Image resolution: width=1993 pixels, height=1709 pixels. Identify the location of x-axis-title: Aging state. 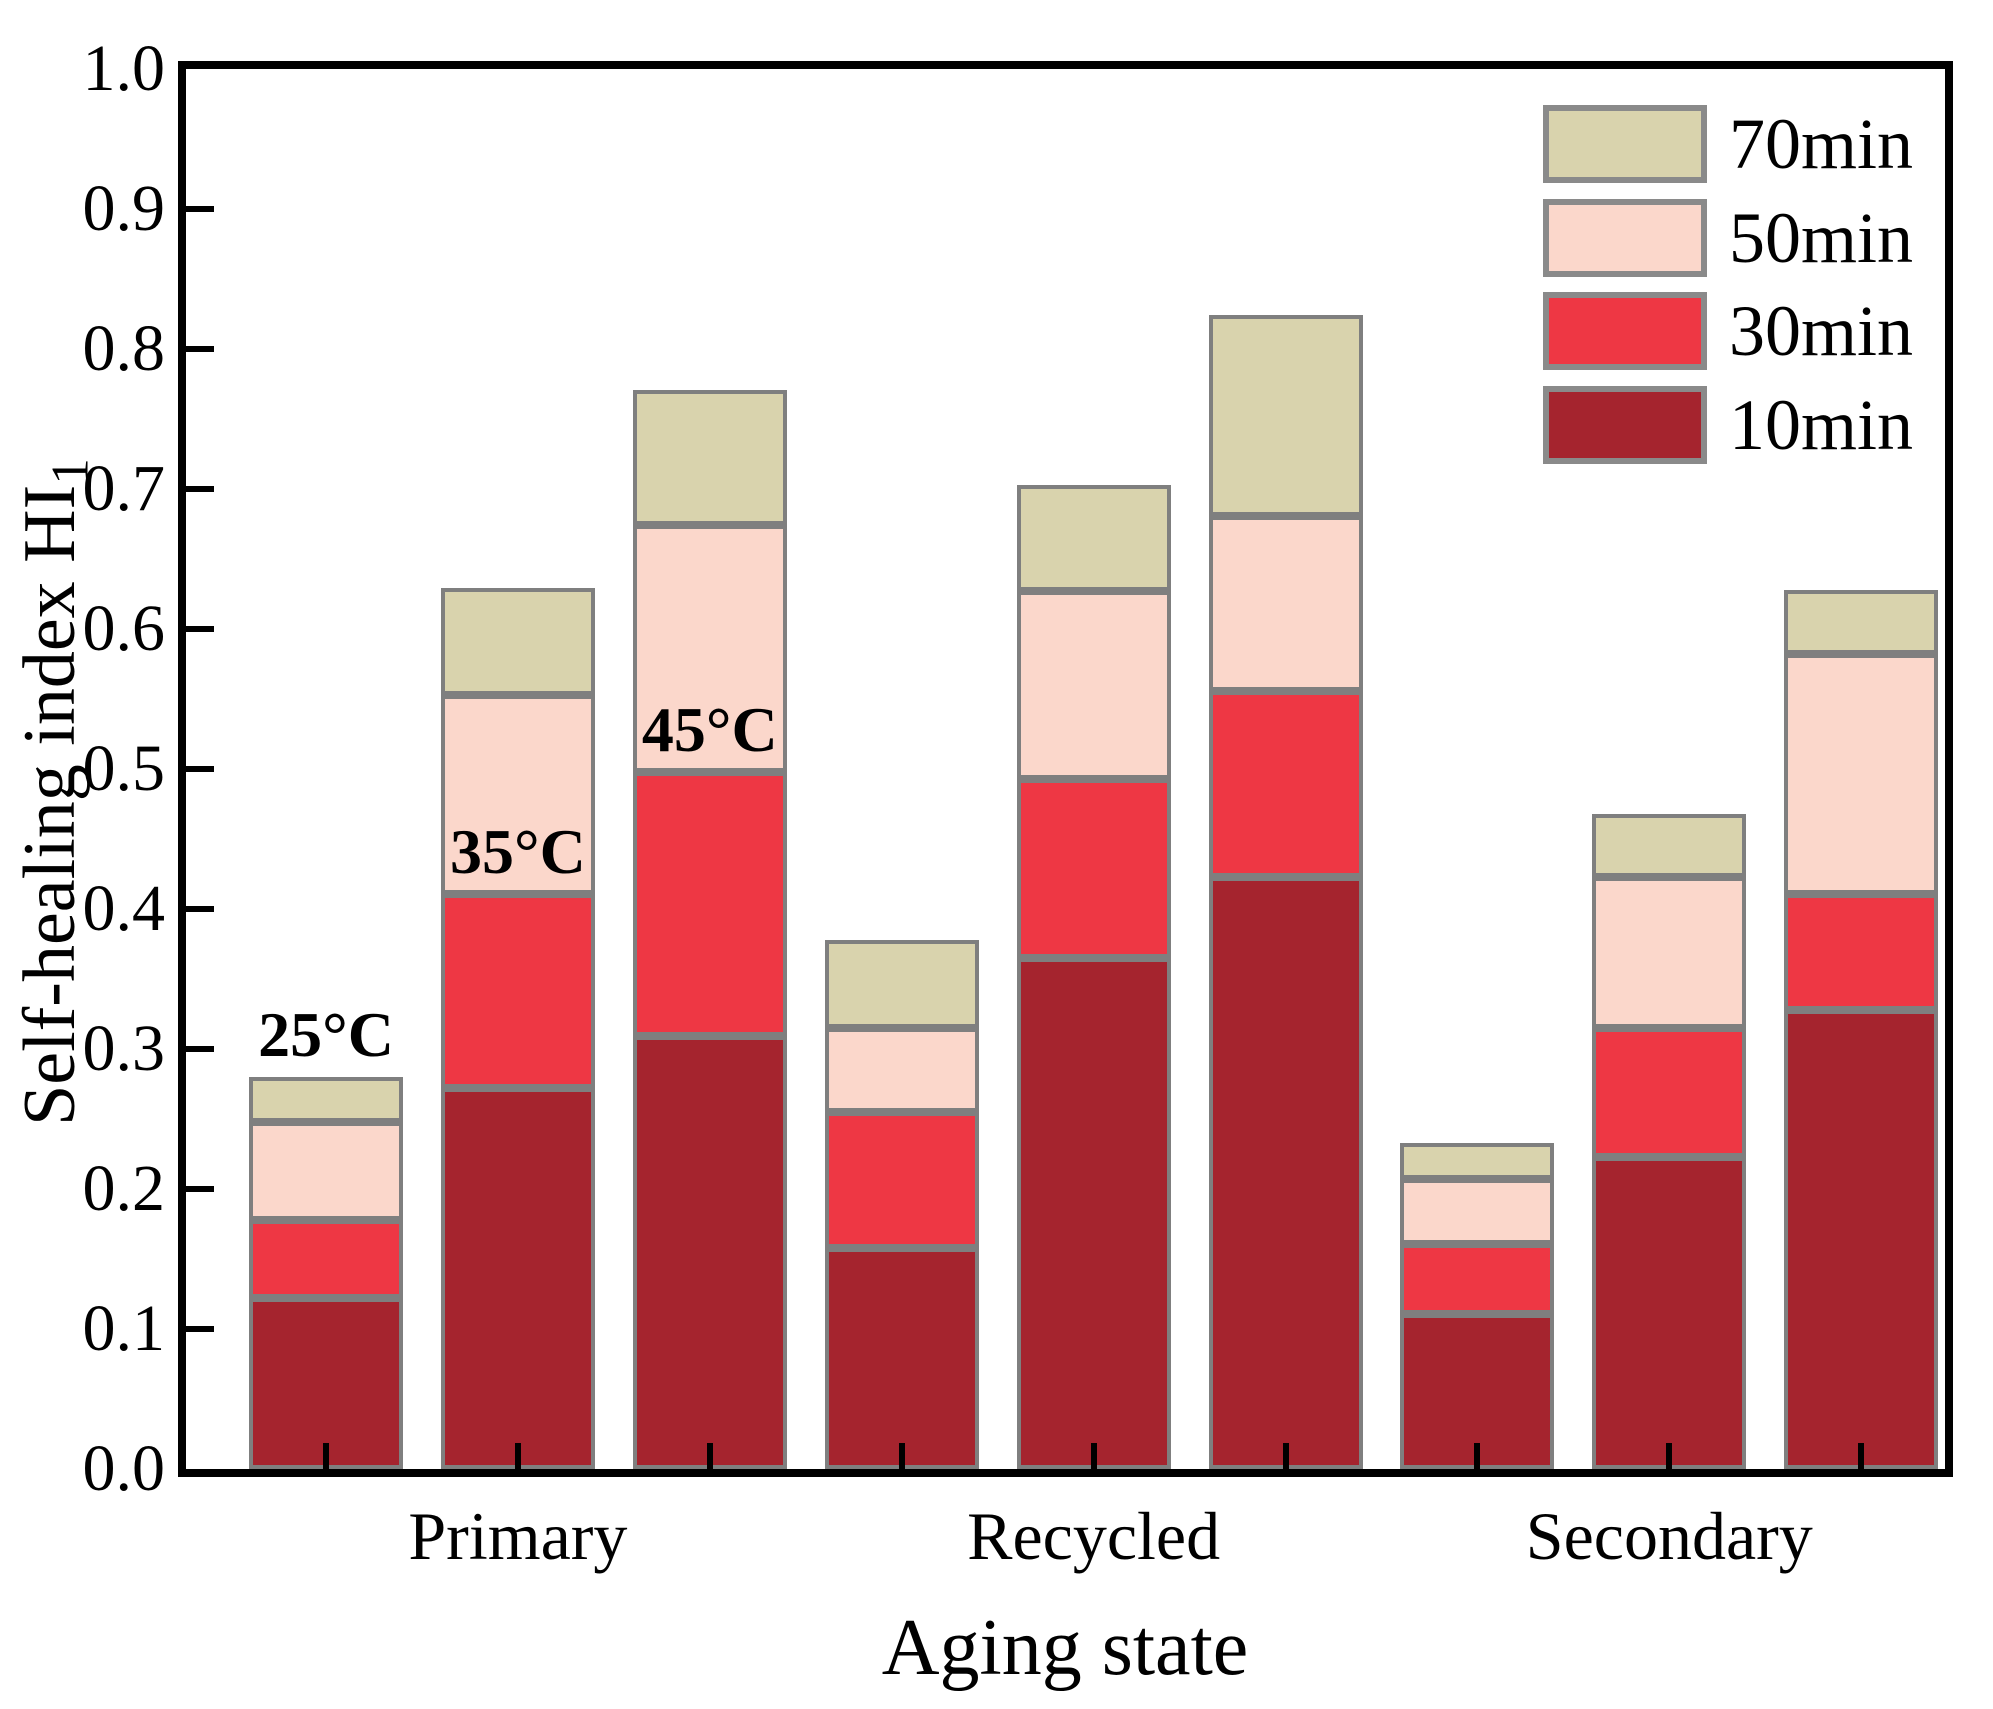
(1065, 1648).